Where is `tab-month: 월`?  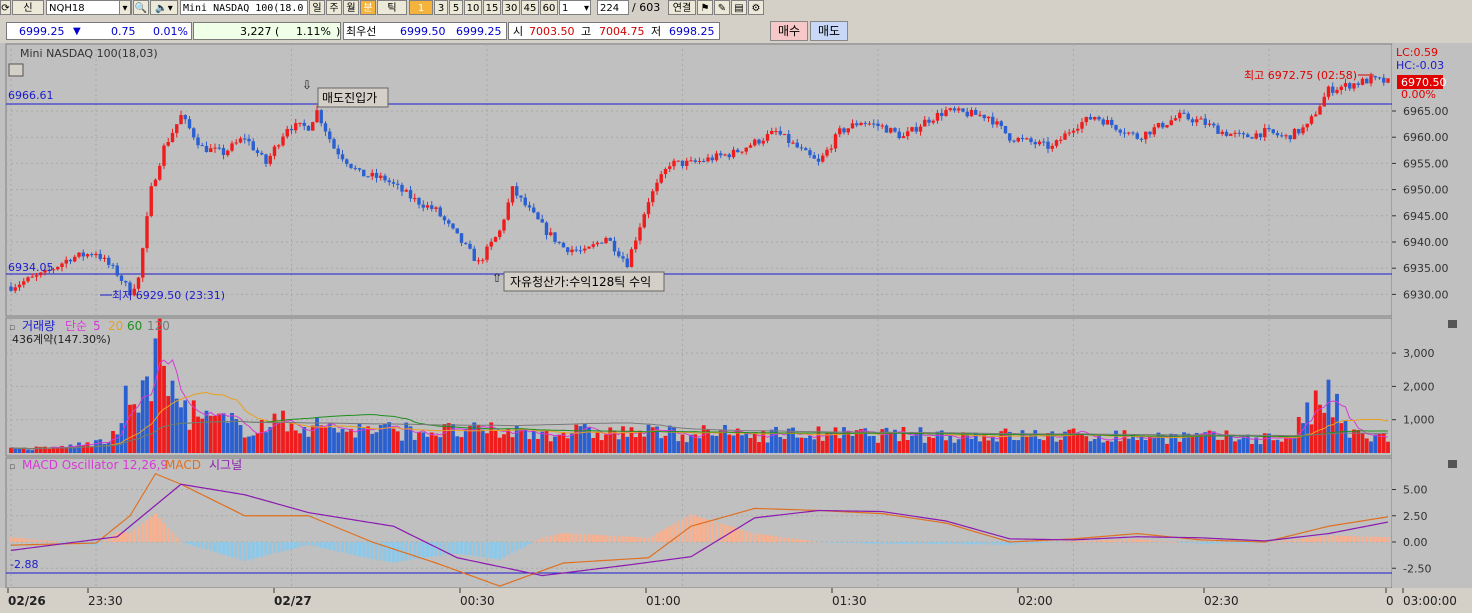
tab-month: 월 is located at coordinates (351, 7).